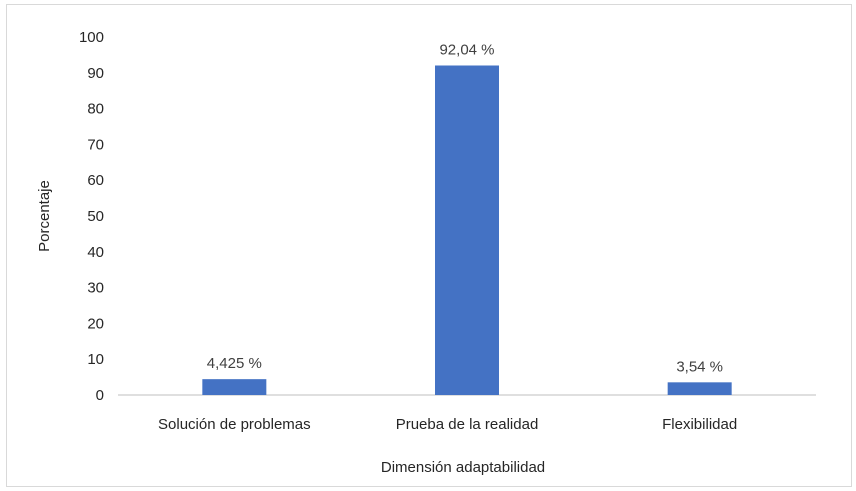 This screenshot has width=856, height=491. Describe the element at coordinates (95, 180) in the screenshot. I see `y-tick-label: 60` at that location.